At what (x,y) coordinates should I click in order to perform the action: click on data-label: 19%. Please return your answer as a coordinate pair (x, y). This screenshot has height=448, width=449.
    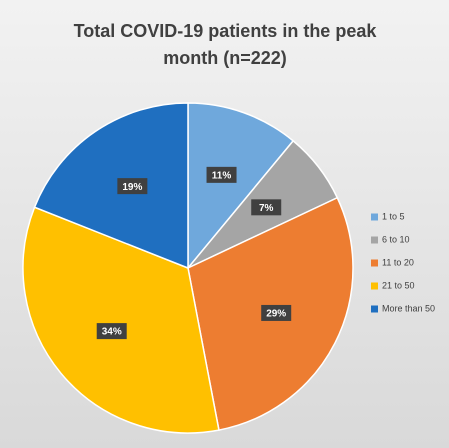
    Looking at the image, I should click on (132, 187).